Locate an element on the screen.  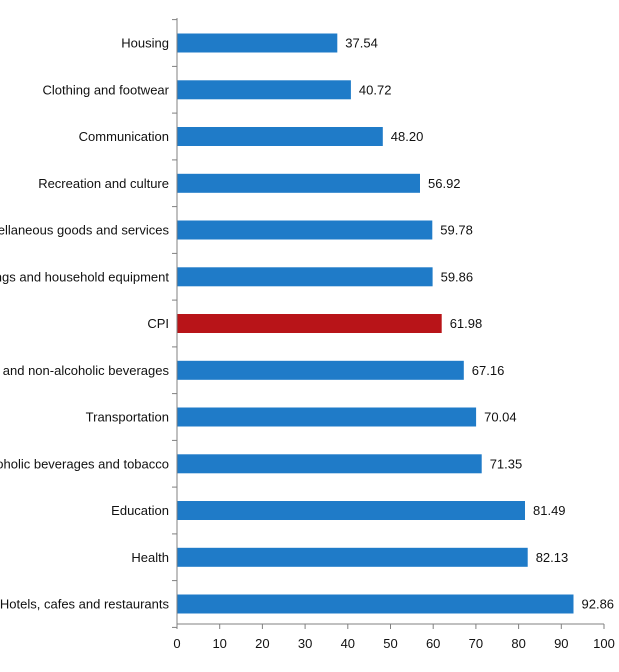
value-label: 70.04 is located at coordinates (500, 417).